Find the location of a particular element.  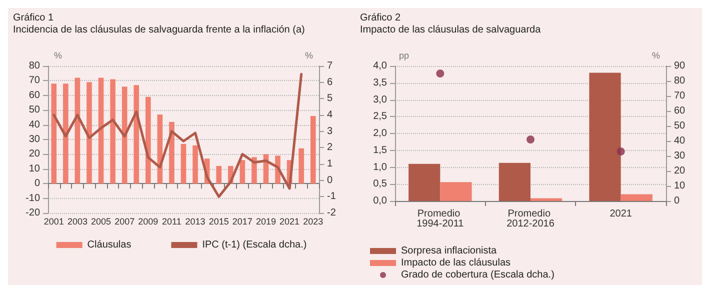

y2-tick-label: 60 is located at coordinates (680, 111).